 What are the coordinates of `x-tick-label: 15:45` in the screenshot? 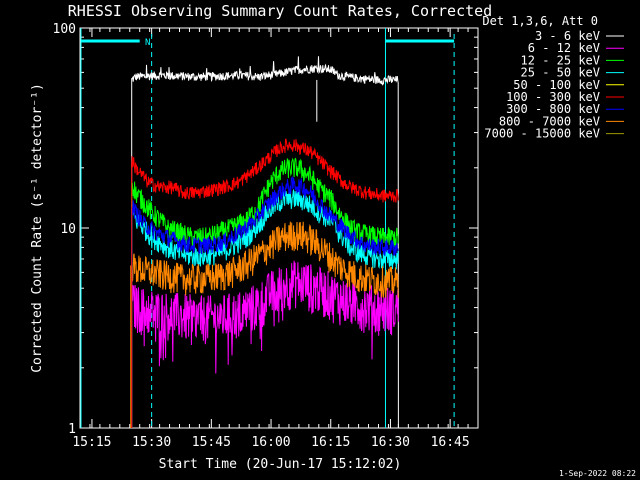 It's located at (211, 442).